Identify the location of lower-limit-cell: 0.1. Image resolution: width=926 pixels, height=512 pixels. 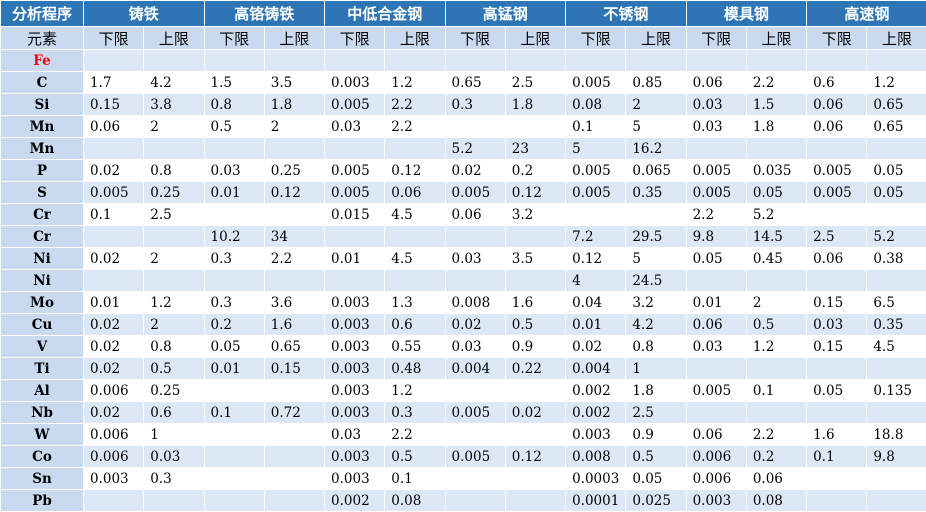
(837, 457).